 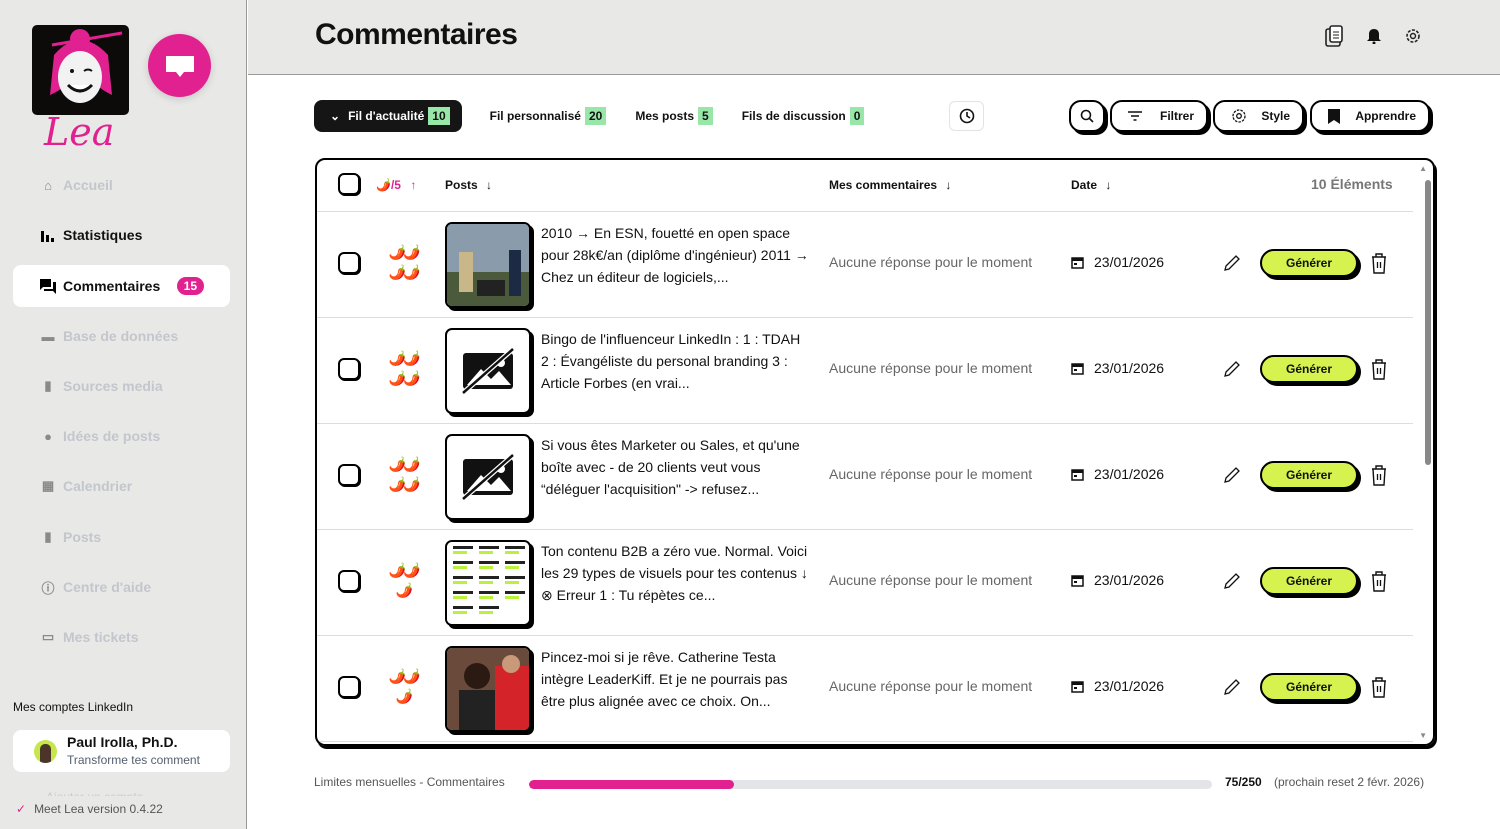 I want to click on scroll-down-arrow: ▼, so click(x=1423, y=735).